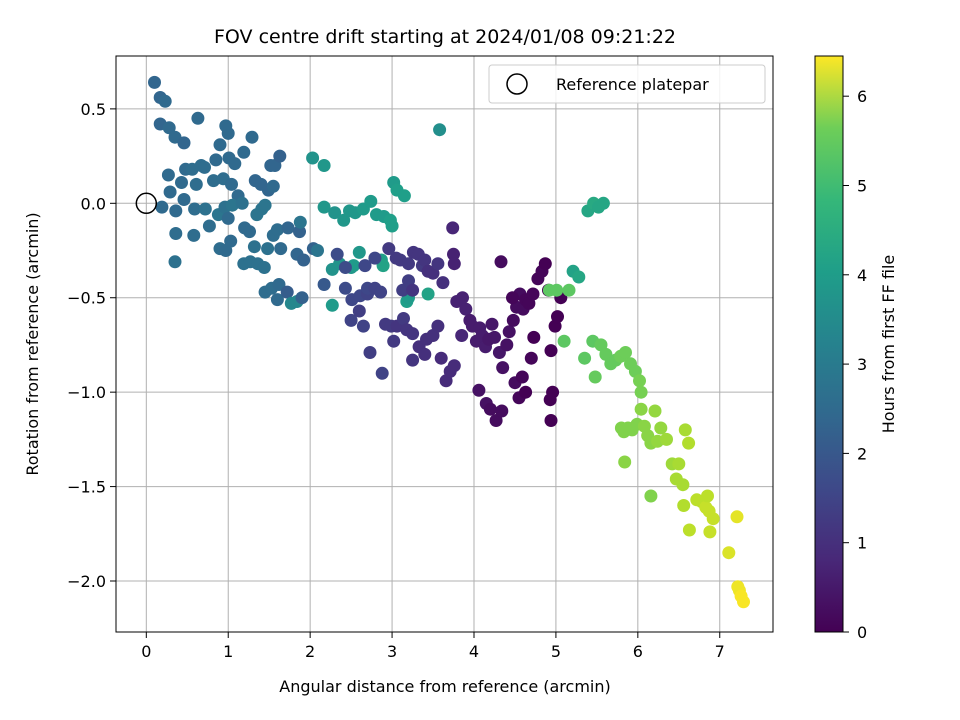  Describe the element at coordinates (862, 543) in the screenshot. I see `colorbar-tick-label: 1` at that location.